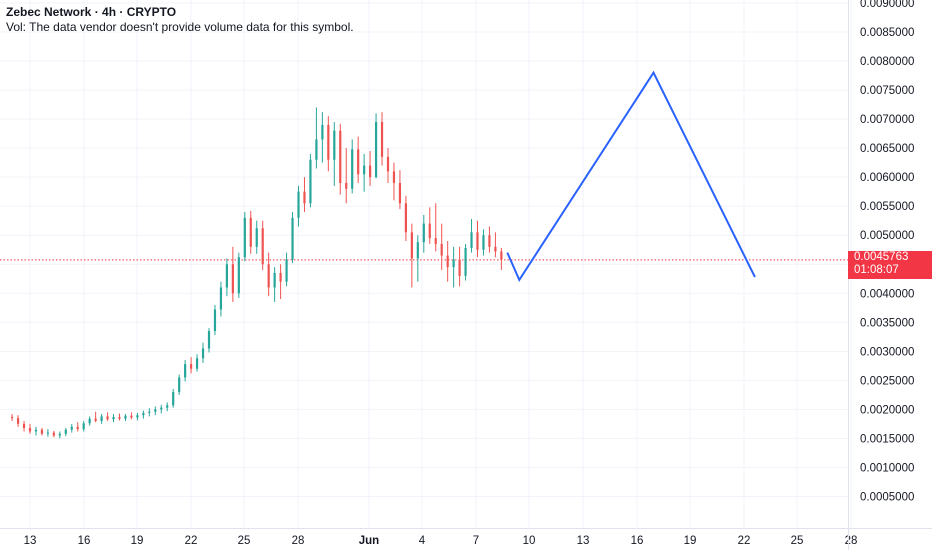  Describe the element at coordinates (476, 541) in the screenshot. I see `x-tick-label: 7` at that location.